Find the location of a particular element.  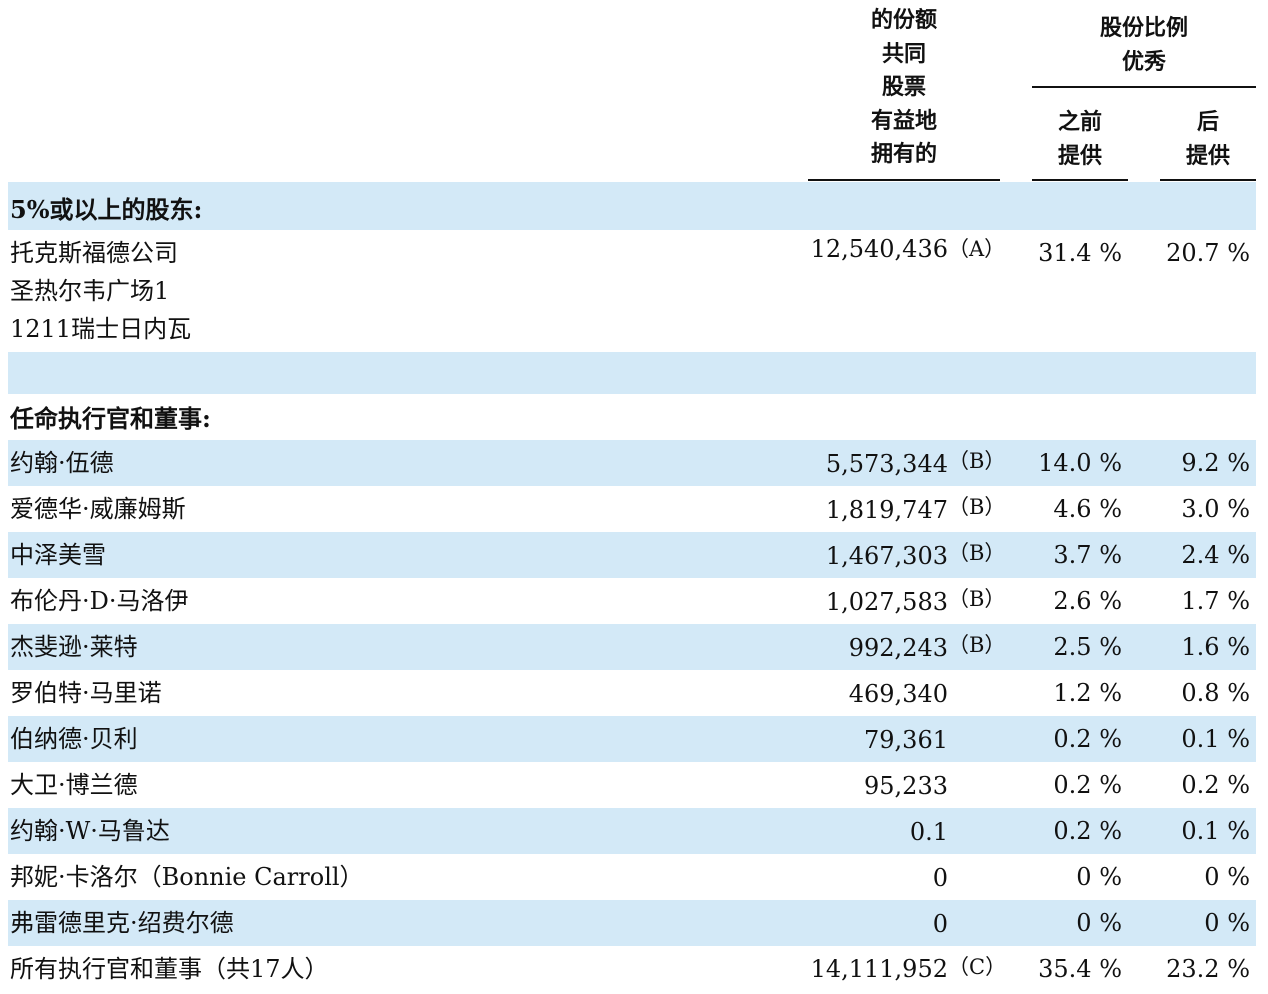

total-name: 所有执行官和董事（共17人） is located at coordinates (169, 969).